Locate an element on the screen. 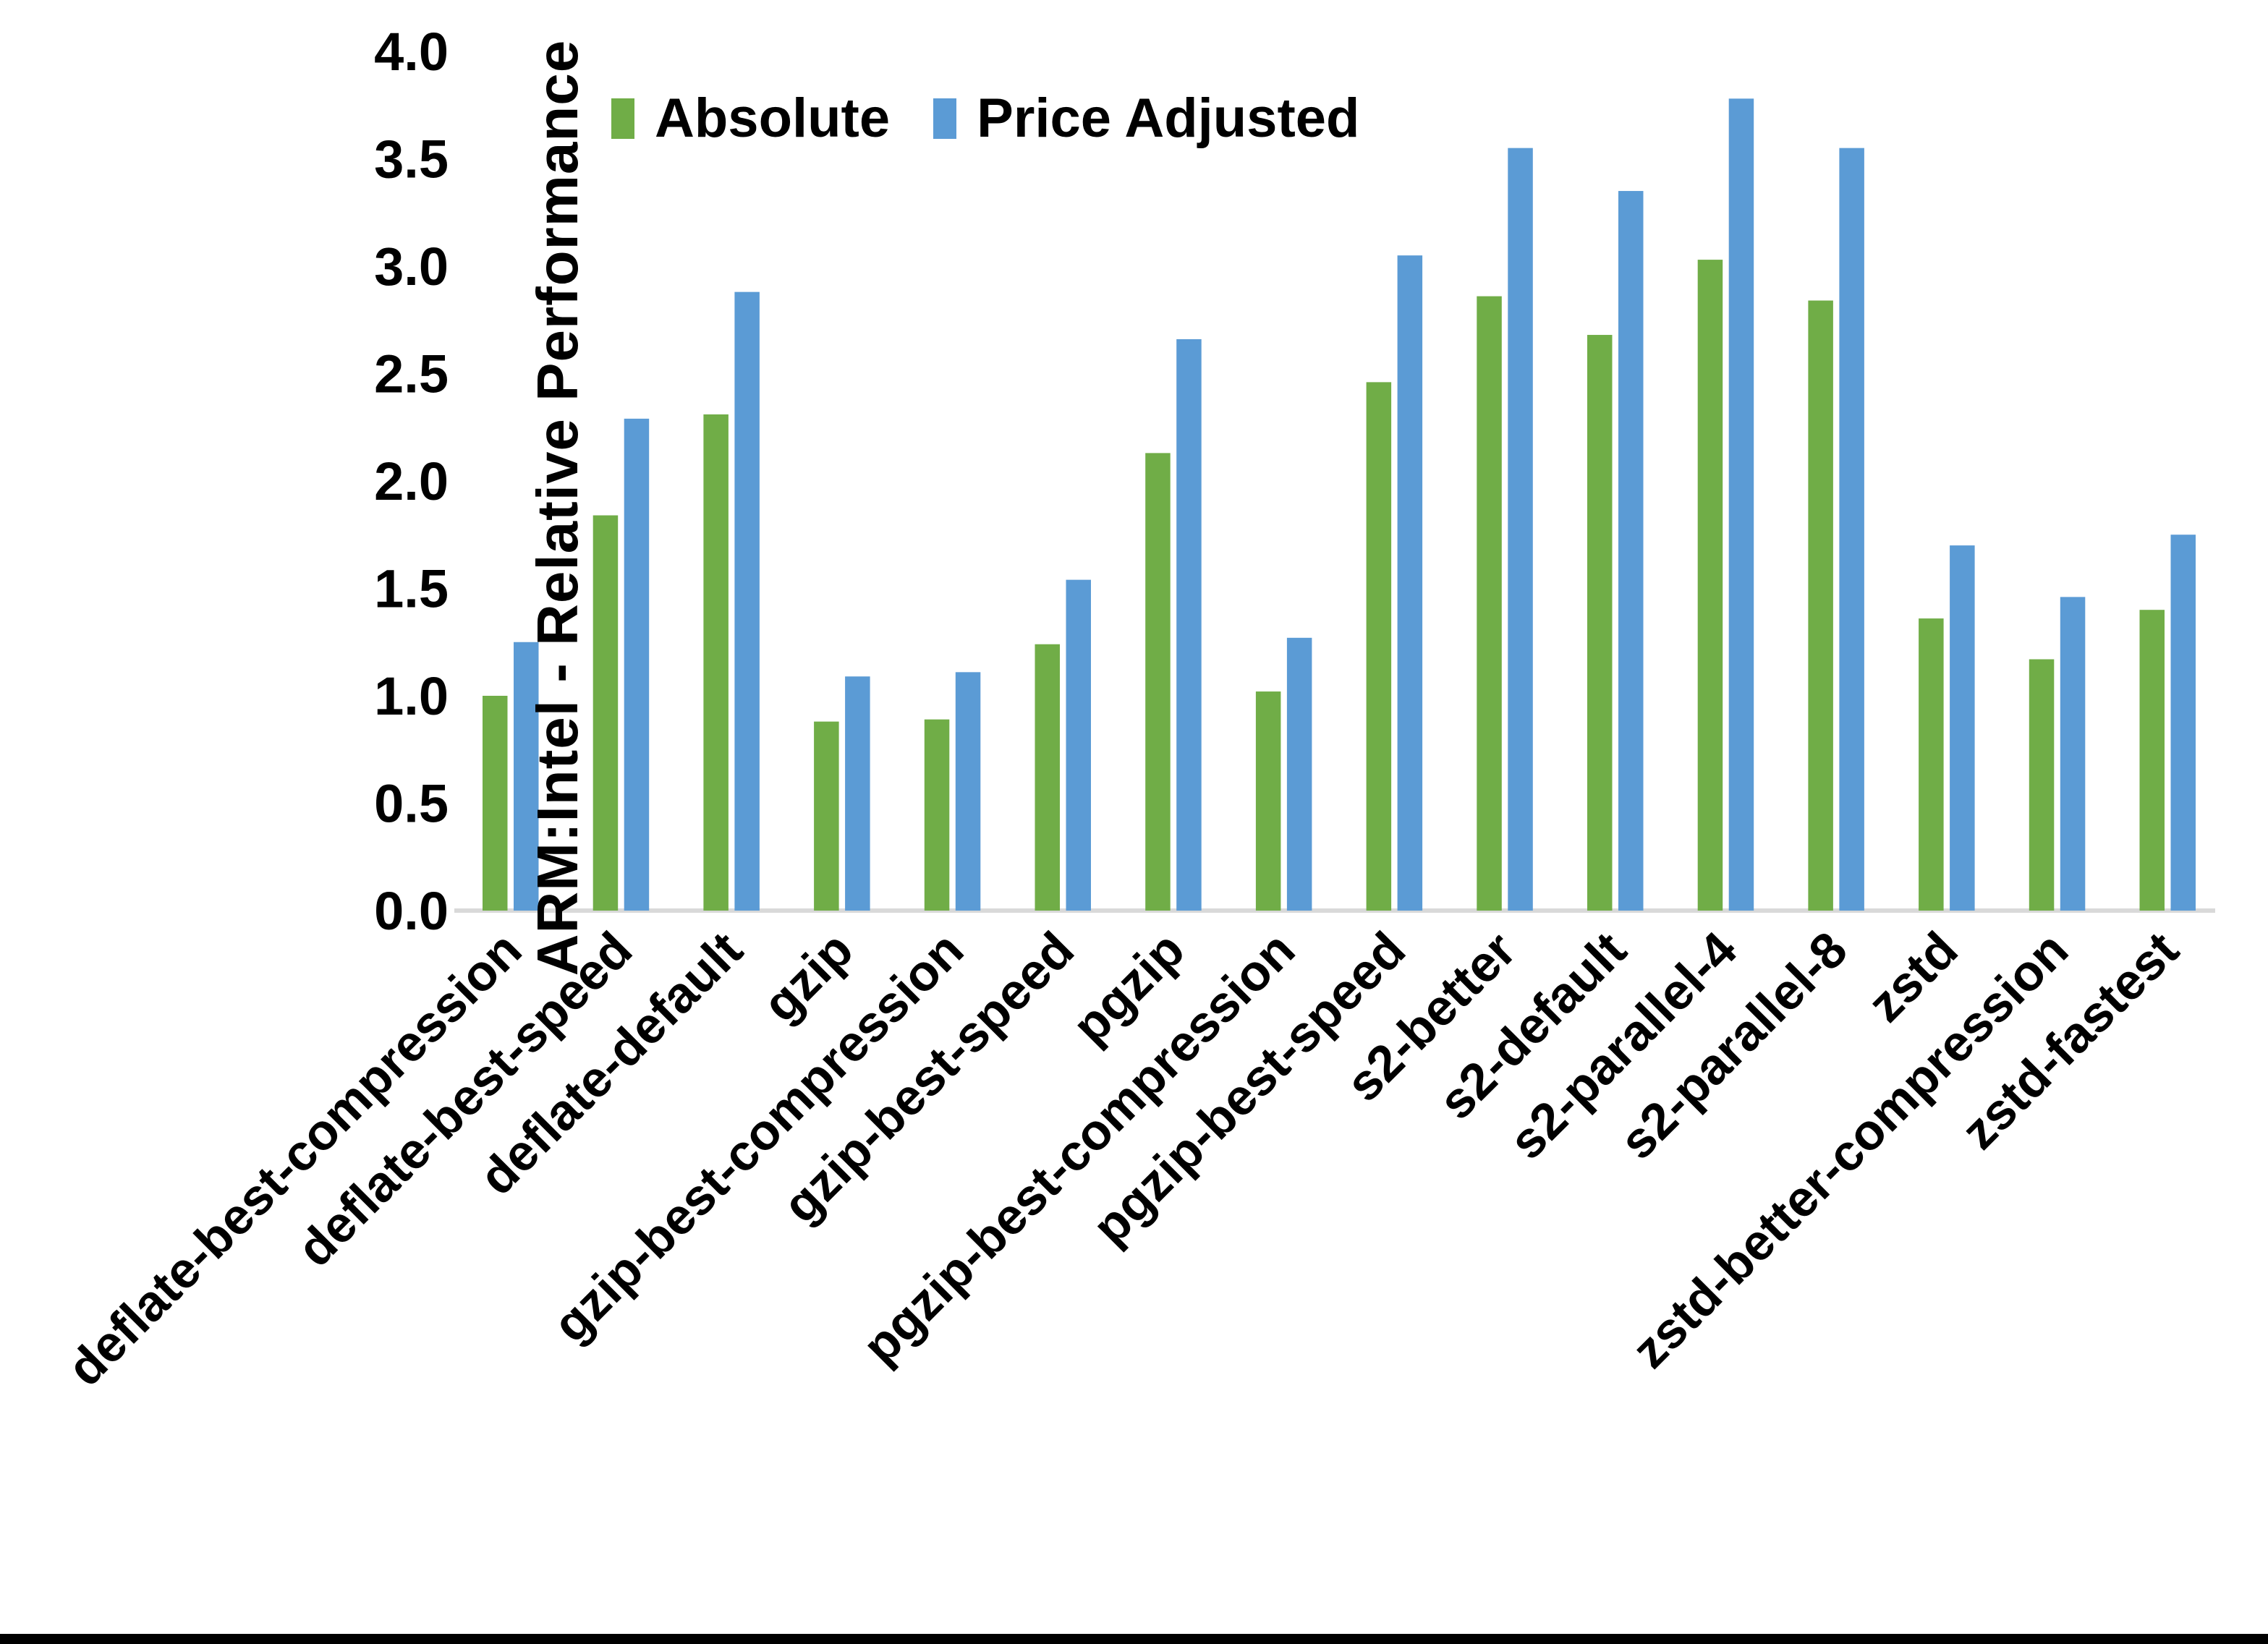 The width and height of the screenshot is (2268, 1644). bar-price-adjusted-deflate-best-compression is located at coordinates (526, 776).